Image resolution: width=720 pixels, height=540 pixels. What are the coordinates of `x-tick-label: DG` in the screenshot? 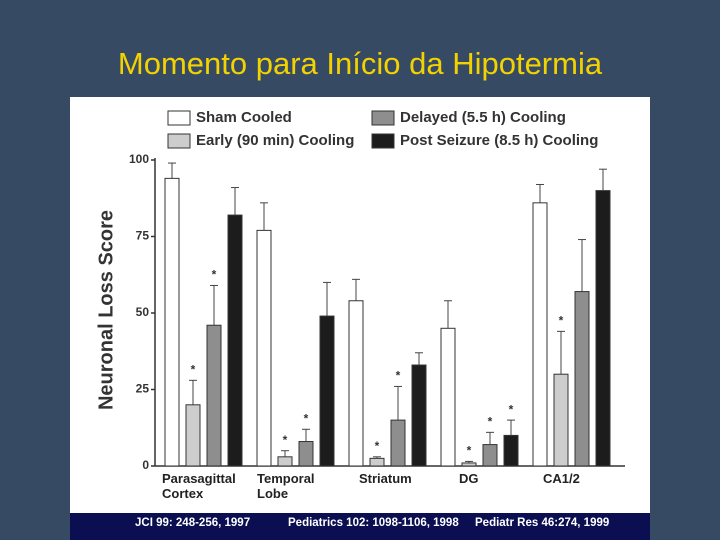 It's located at (469, 478).